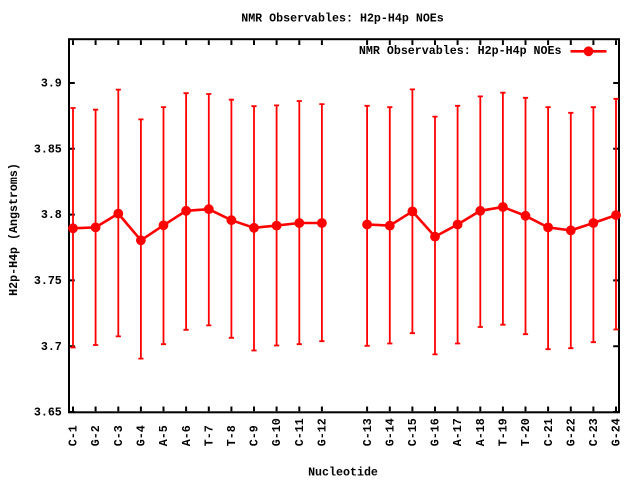  I want to click on svg-text: T-7, so click(210, 435).